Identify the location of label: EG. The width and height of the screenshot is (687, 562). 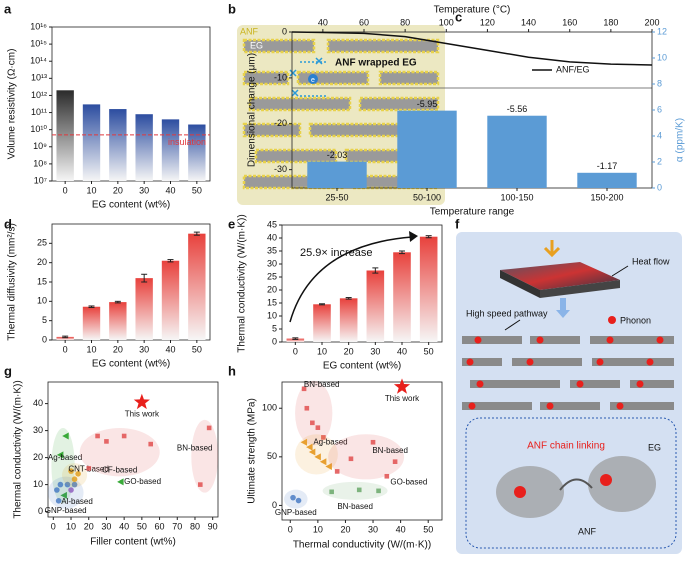
(256, 45).